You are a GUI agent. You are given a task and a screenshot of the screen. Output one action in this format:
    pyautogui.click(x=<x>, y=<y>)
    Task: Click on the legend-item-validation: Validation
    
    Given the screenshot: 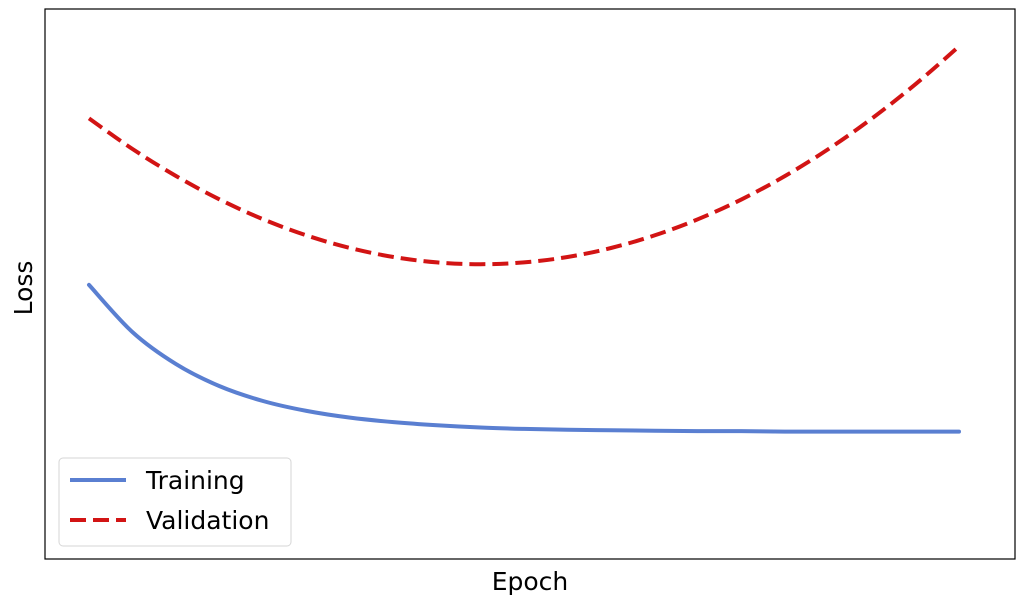 What is the action you would take?
    pyautogui.click(x=169, y=520)
    